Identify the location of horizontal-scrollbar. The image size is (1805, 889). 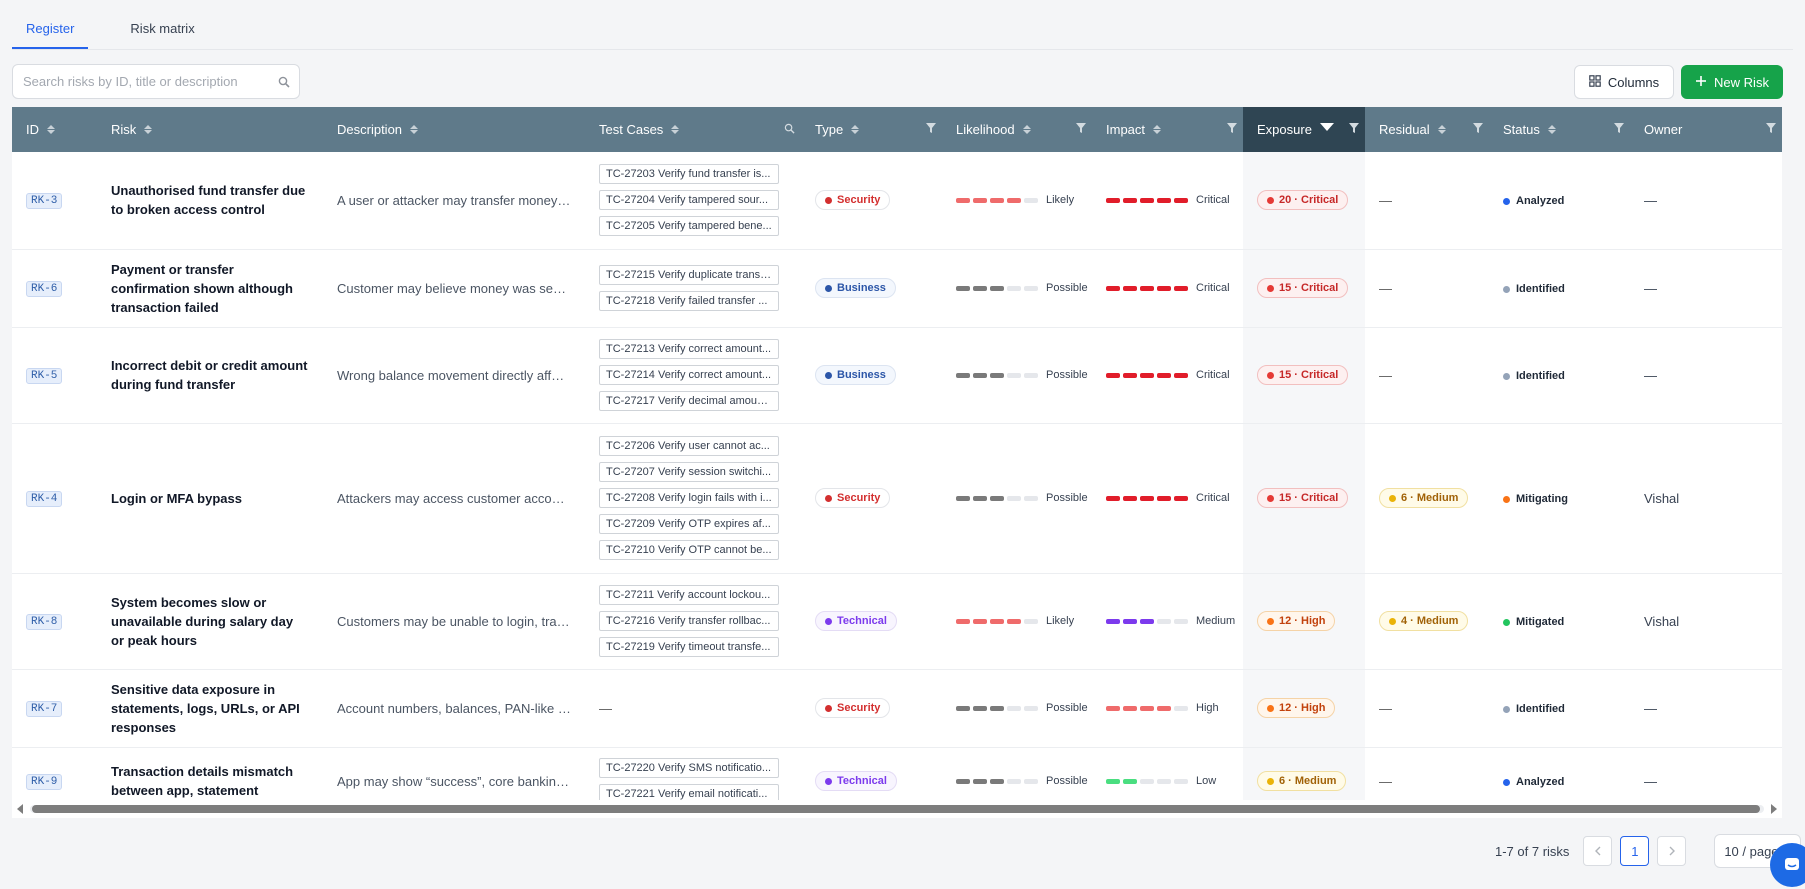
(897, 809).